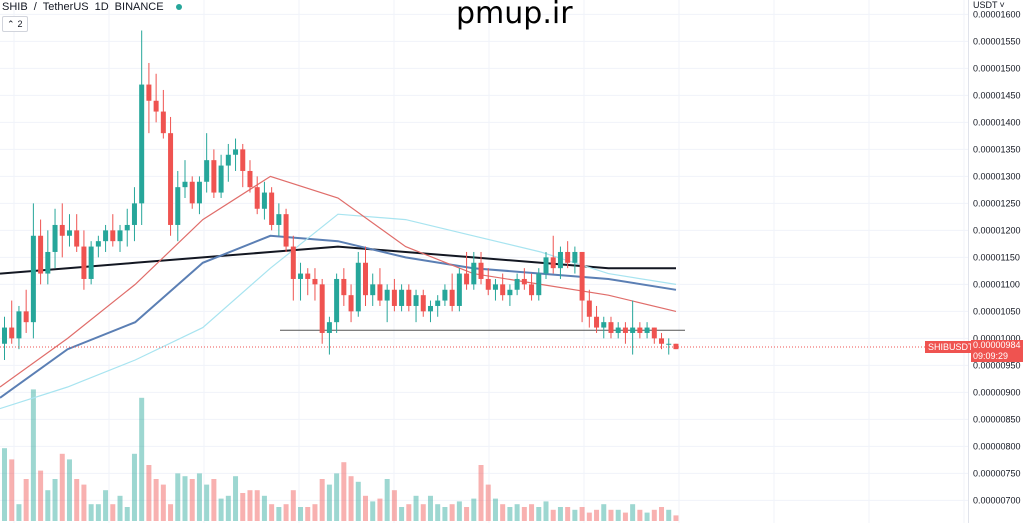 This screenshot has width=1024, height=523. Describe the element at coordinates (997, 345) in the screenshot. I see `last-price-value: 0.00000984` at that location.